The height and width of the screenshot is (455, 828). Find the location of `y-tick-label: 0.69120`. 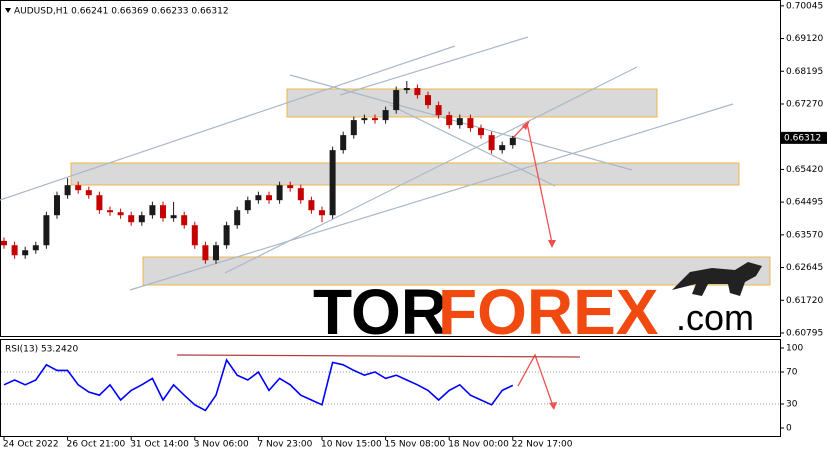

y-tick-label: 0.69120 is located at coordinates (804, 39).